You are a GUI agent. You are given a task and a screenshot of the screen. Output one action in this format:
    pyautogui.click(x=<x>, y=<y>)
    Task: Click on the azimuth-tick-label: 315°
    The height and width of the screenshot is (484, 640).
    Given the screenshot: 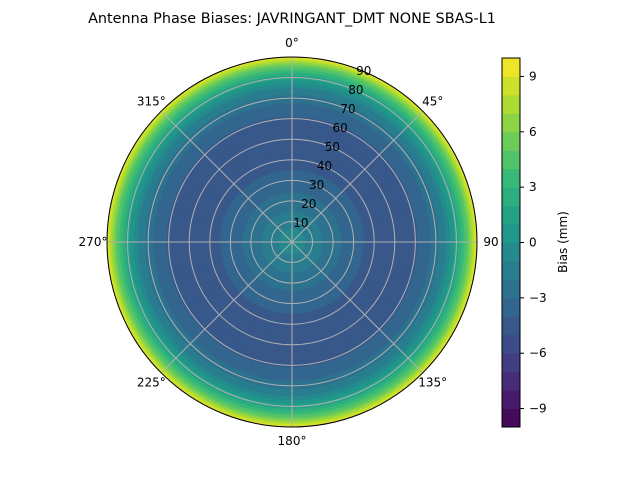 What is the action you would take?
    pyautogui.click(x=151, y=101)
    